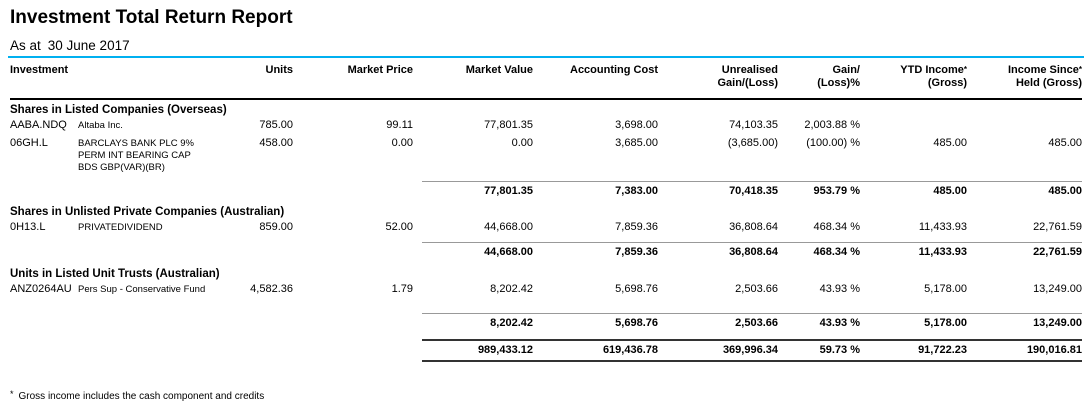 The height and width of the screenshot is (407, 1091). What do you see at coordinates (945, 289) in the screenshot?
I see `cell-ytd-income: 5,178.00` at bounding box center [945, 289].